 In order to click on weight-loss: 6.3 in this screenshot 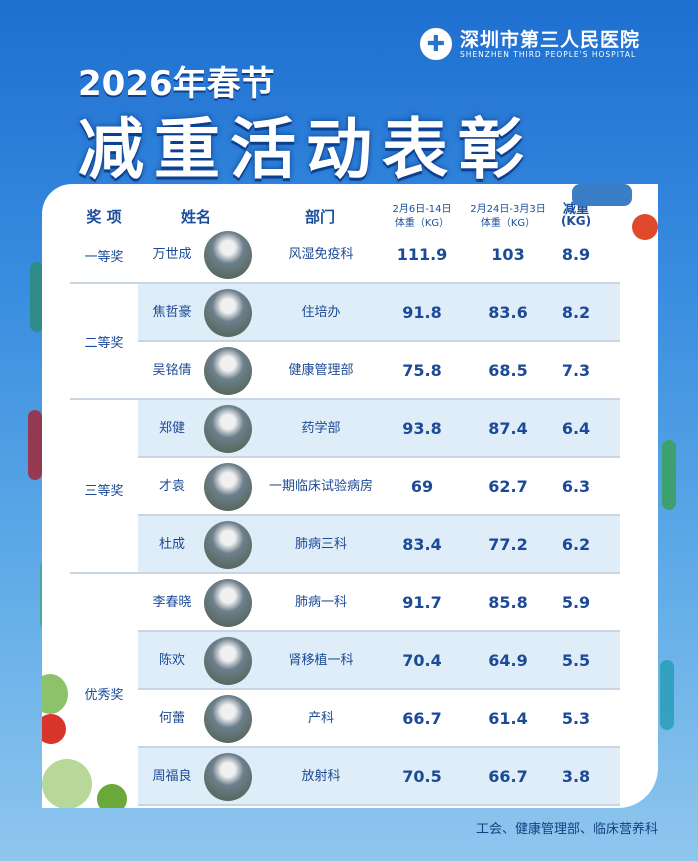, I will do `click(576, 486)`.